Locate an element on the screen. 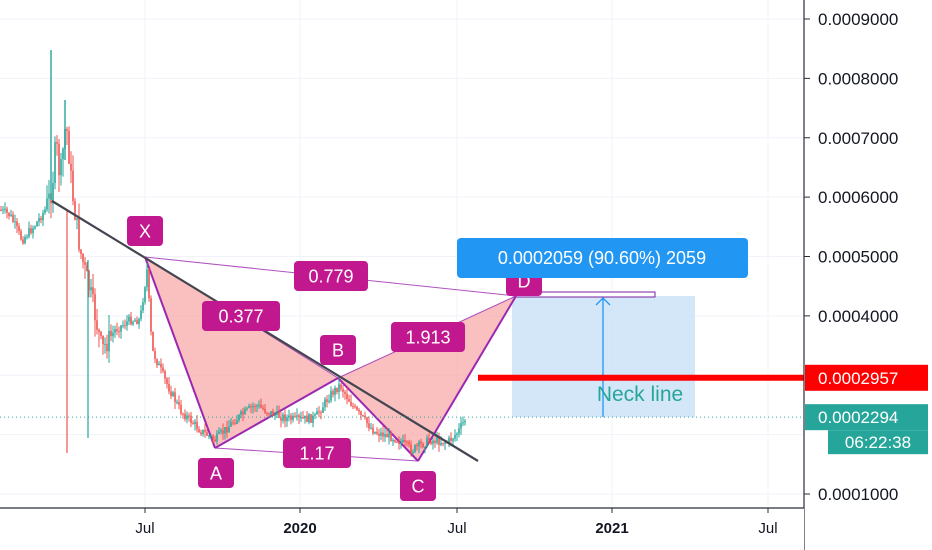 This screenshot has height=550, width=932. point-label-c: C is located at coordinates (418, 486).